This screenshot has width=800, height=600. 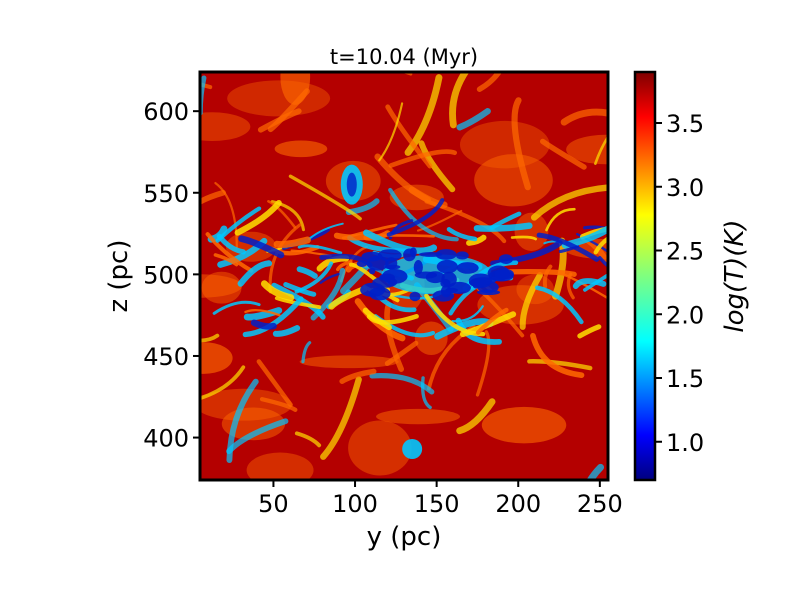 I want to click on x-axis-label: y (pc), so click(x=404, y=537).